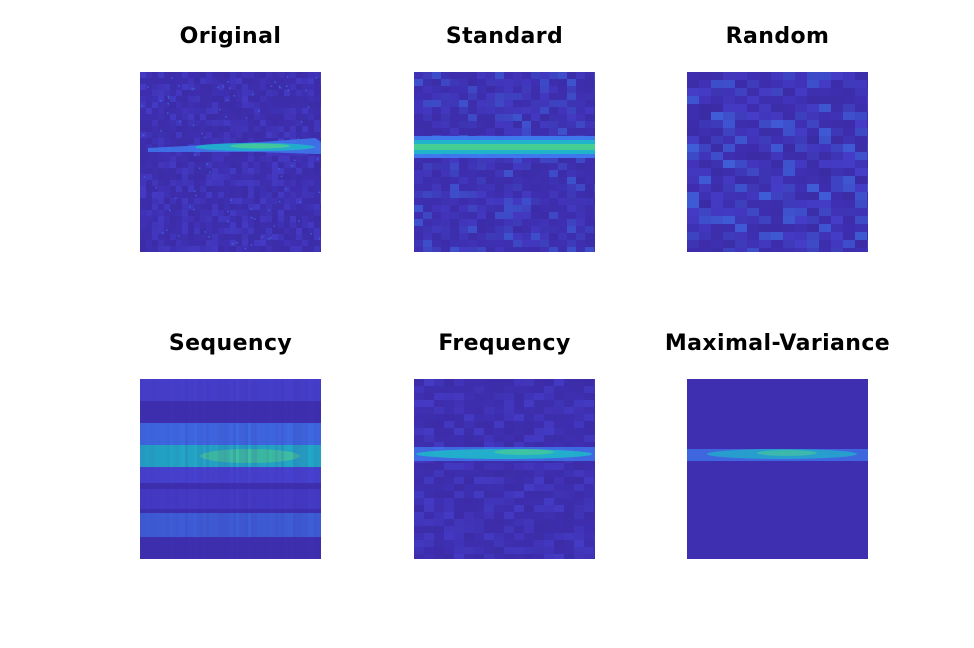 The width and height of the screenshot is (974, 648). Describe the element at coordinates (777, 469) in the screenshot. I see `image-maxvar` at that location.